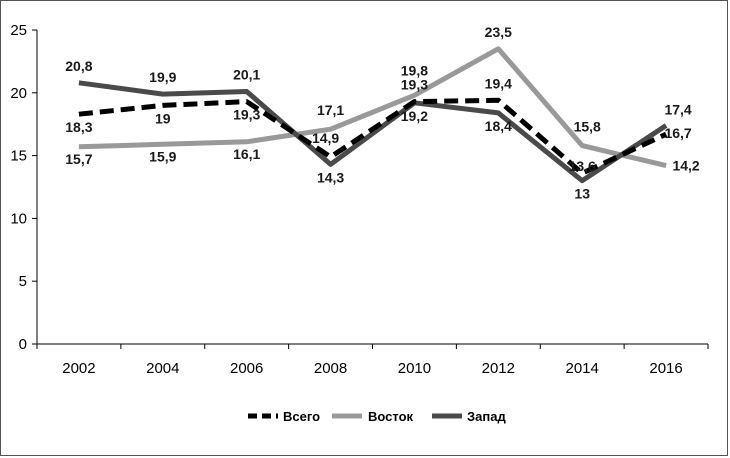  Describe the element at coordinates (330, 177) in the screenshot. I see `data-label: 14,3` at that location.